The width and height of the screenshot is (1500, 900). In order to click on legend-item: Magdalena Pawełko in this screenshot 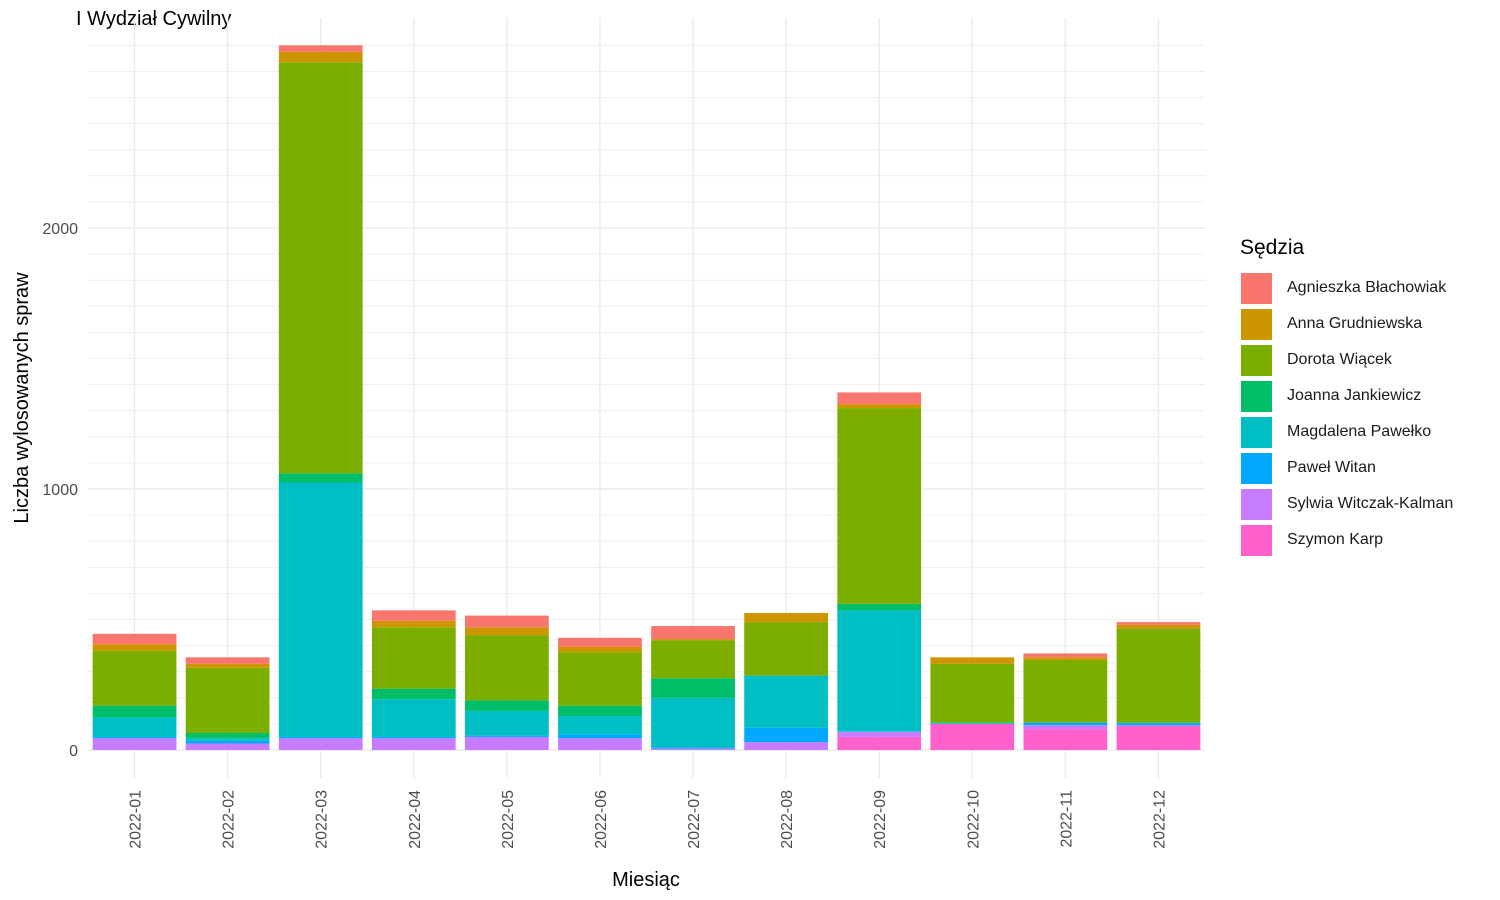, I will do `click(1346, 432)`.